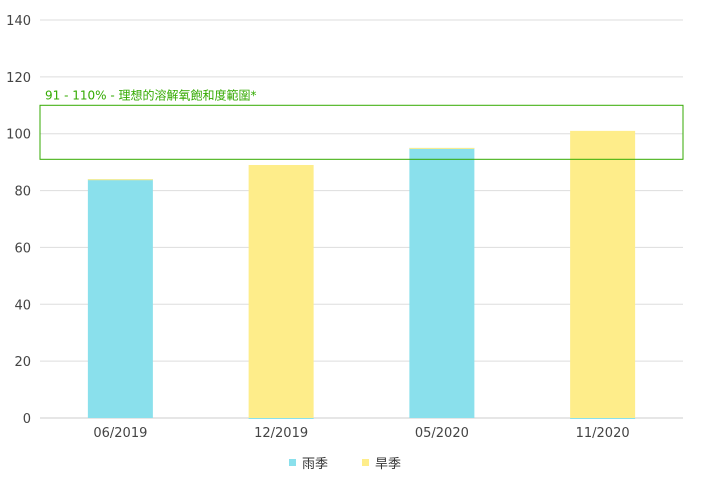  What do you see at coordinates (18, 135) in the screenshot?
I see `y-tick-label: 100` at bounding box center [18, 135].